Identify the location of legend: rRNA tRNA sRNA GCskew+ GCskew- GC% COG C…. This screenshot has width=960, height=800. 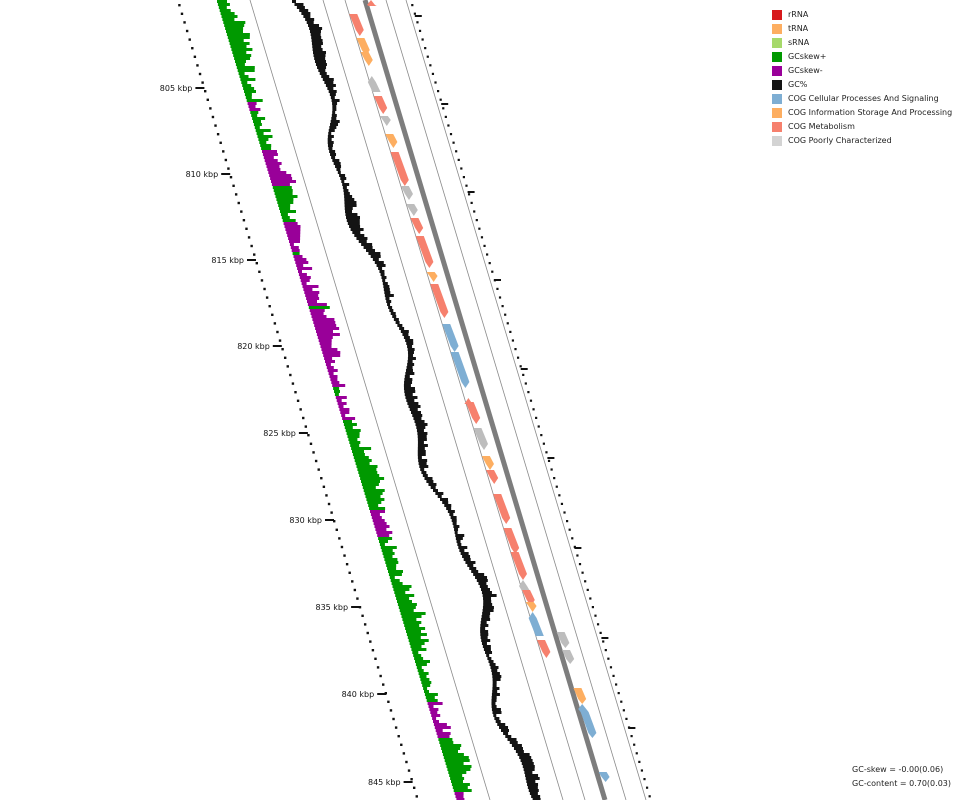
(864, 78).